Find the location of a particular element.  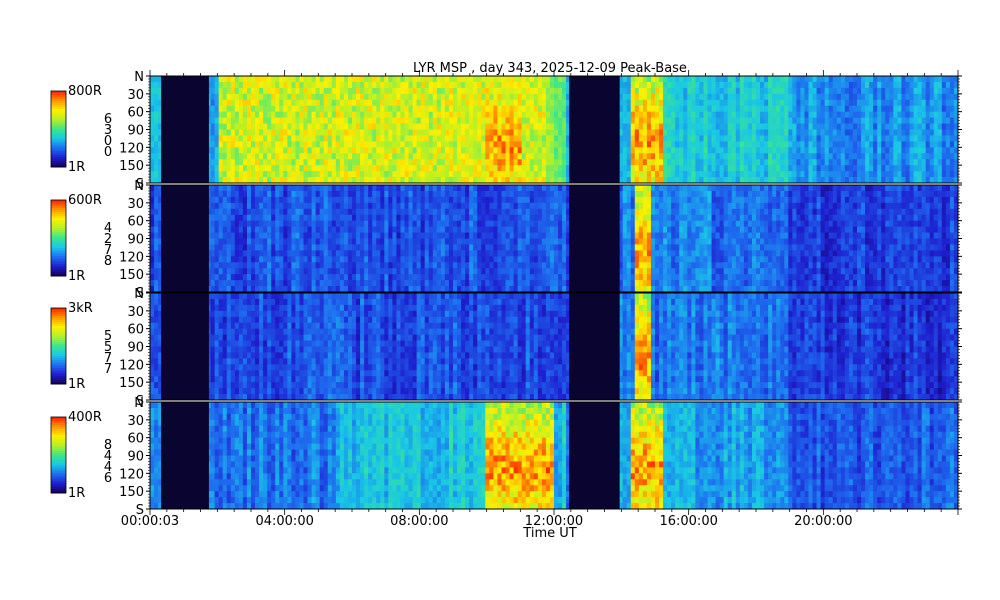

x-tick-label: 08:00:00 is located at coordinates (419, 521).